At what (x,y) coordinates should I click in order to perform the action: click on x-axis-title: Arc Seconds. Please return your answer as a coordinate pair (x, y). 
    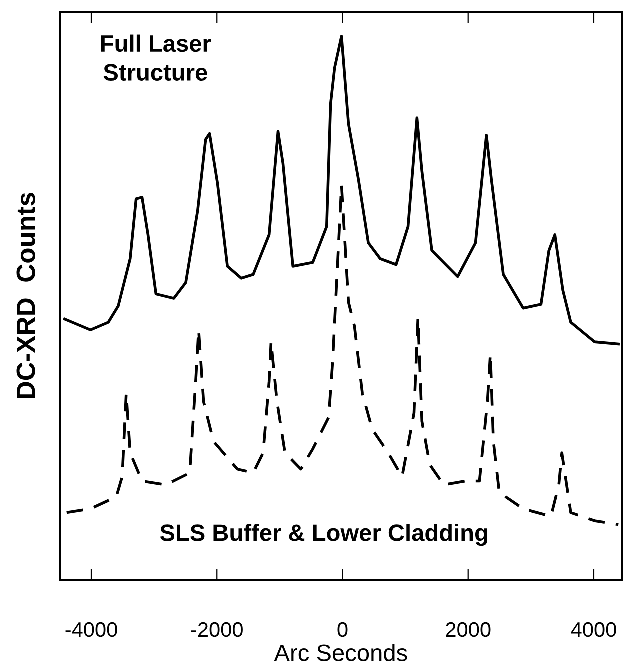
    Looking at the image, I should click on (341, 653).